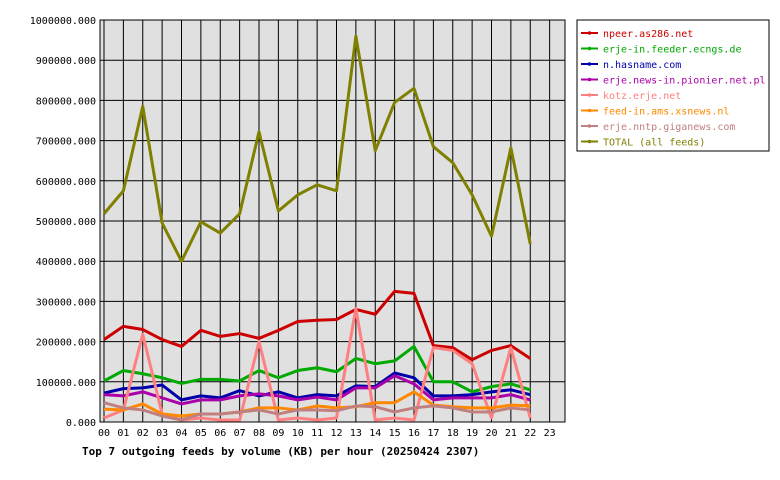  What do you see at coordinates (66, 101) in the screenshot?
I see `y-tick-label: 800000.000` at bounding box center [66, 101].